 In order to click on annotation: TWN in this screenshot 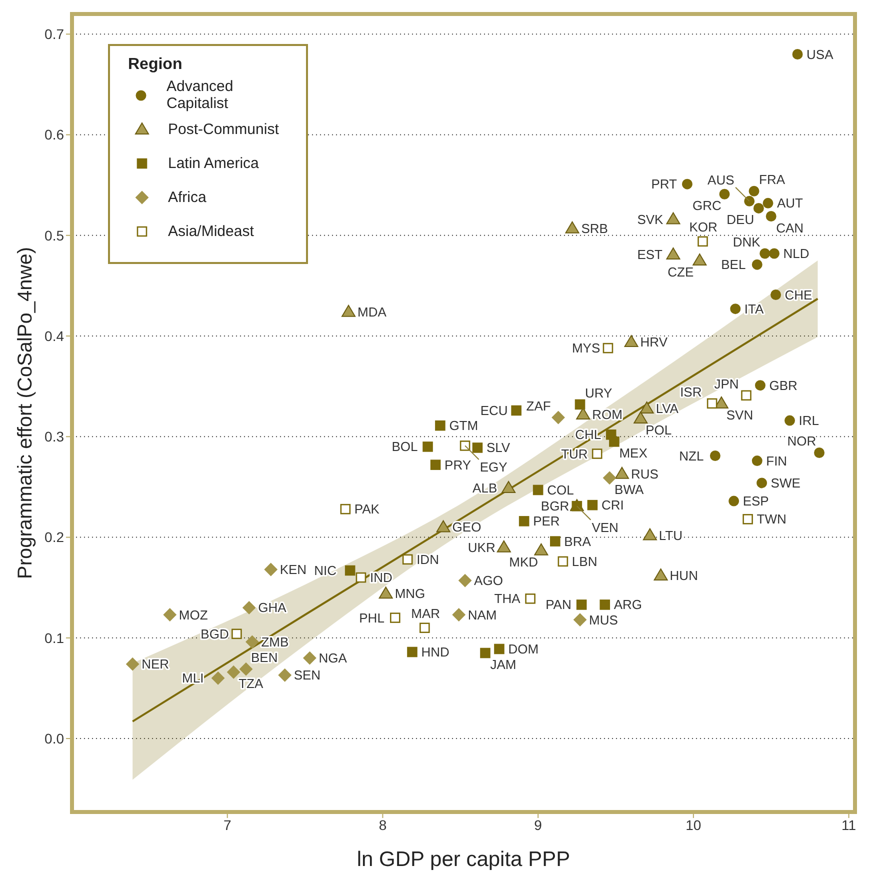, I will do `click(771, 519)`.